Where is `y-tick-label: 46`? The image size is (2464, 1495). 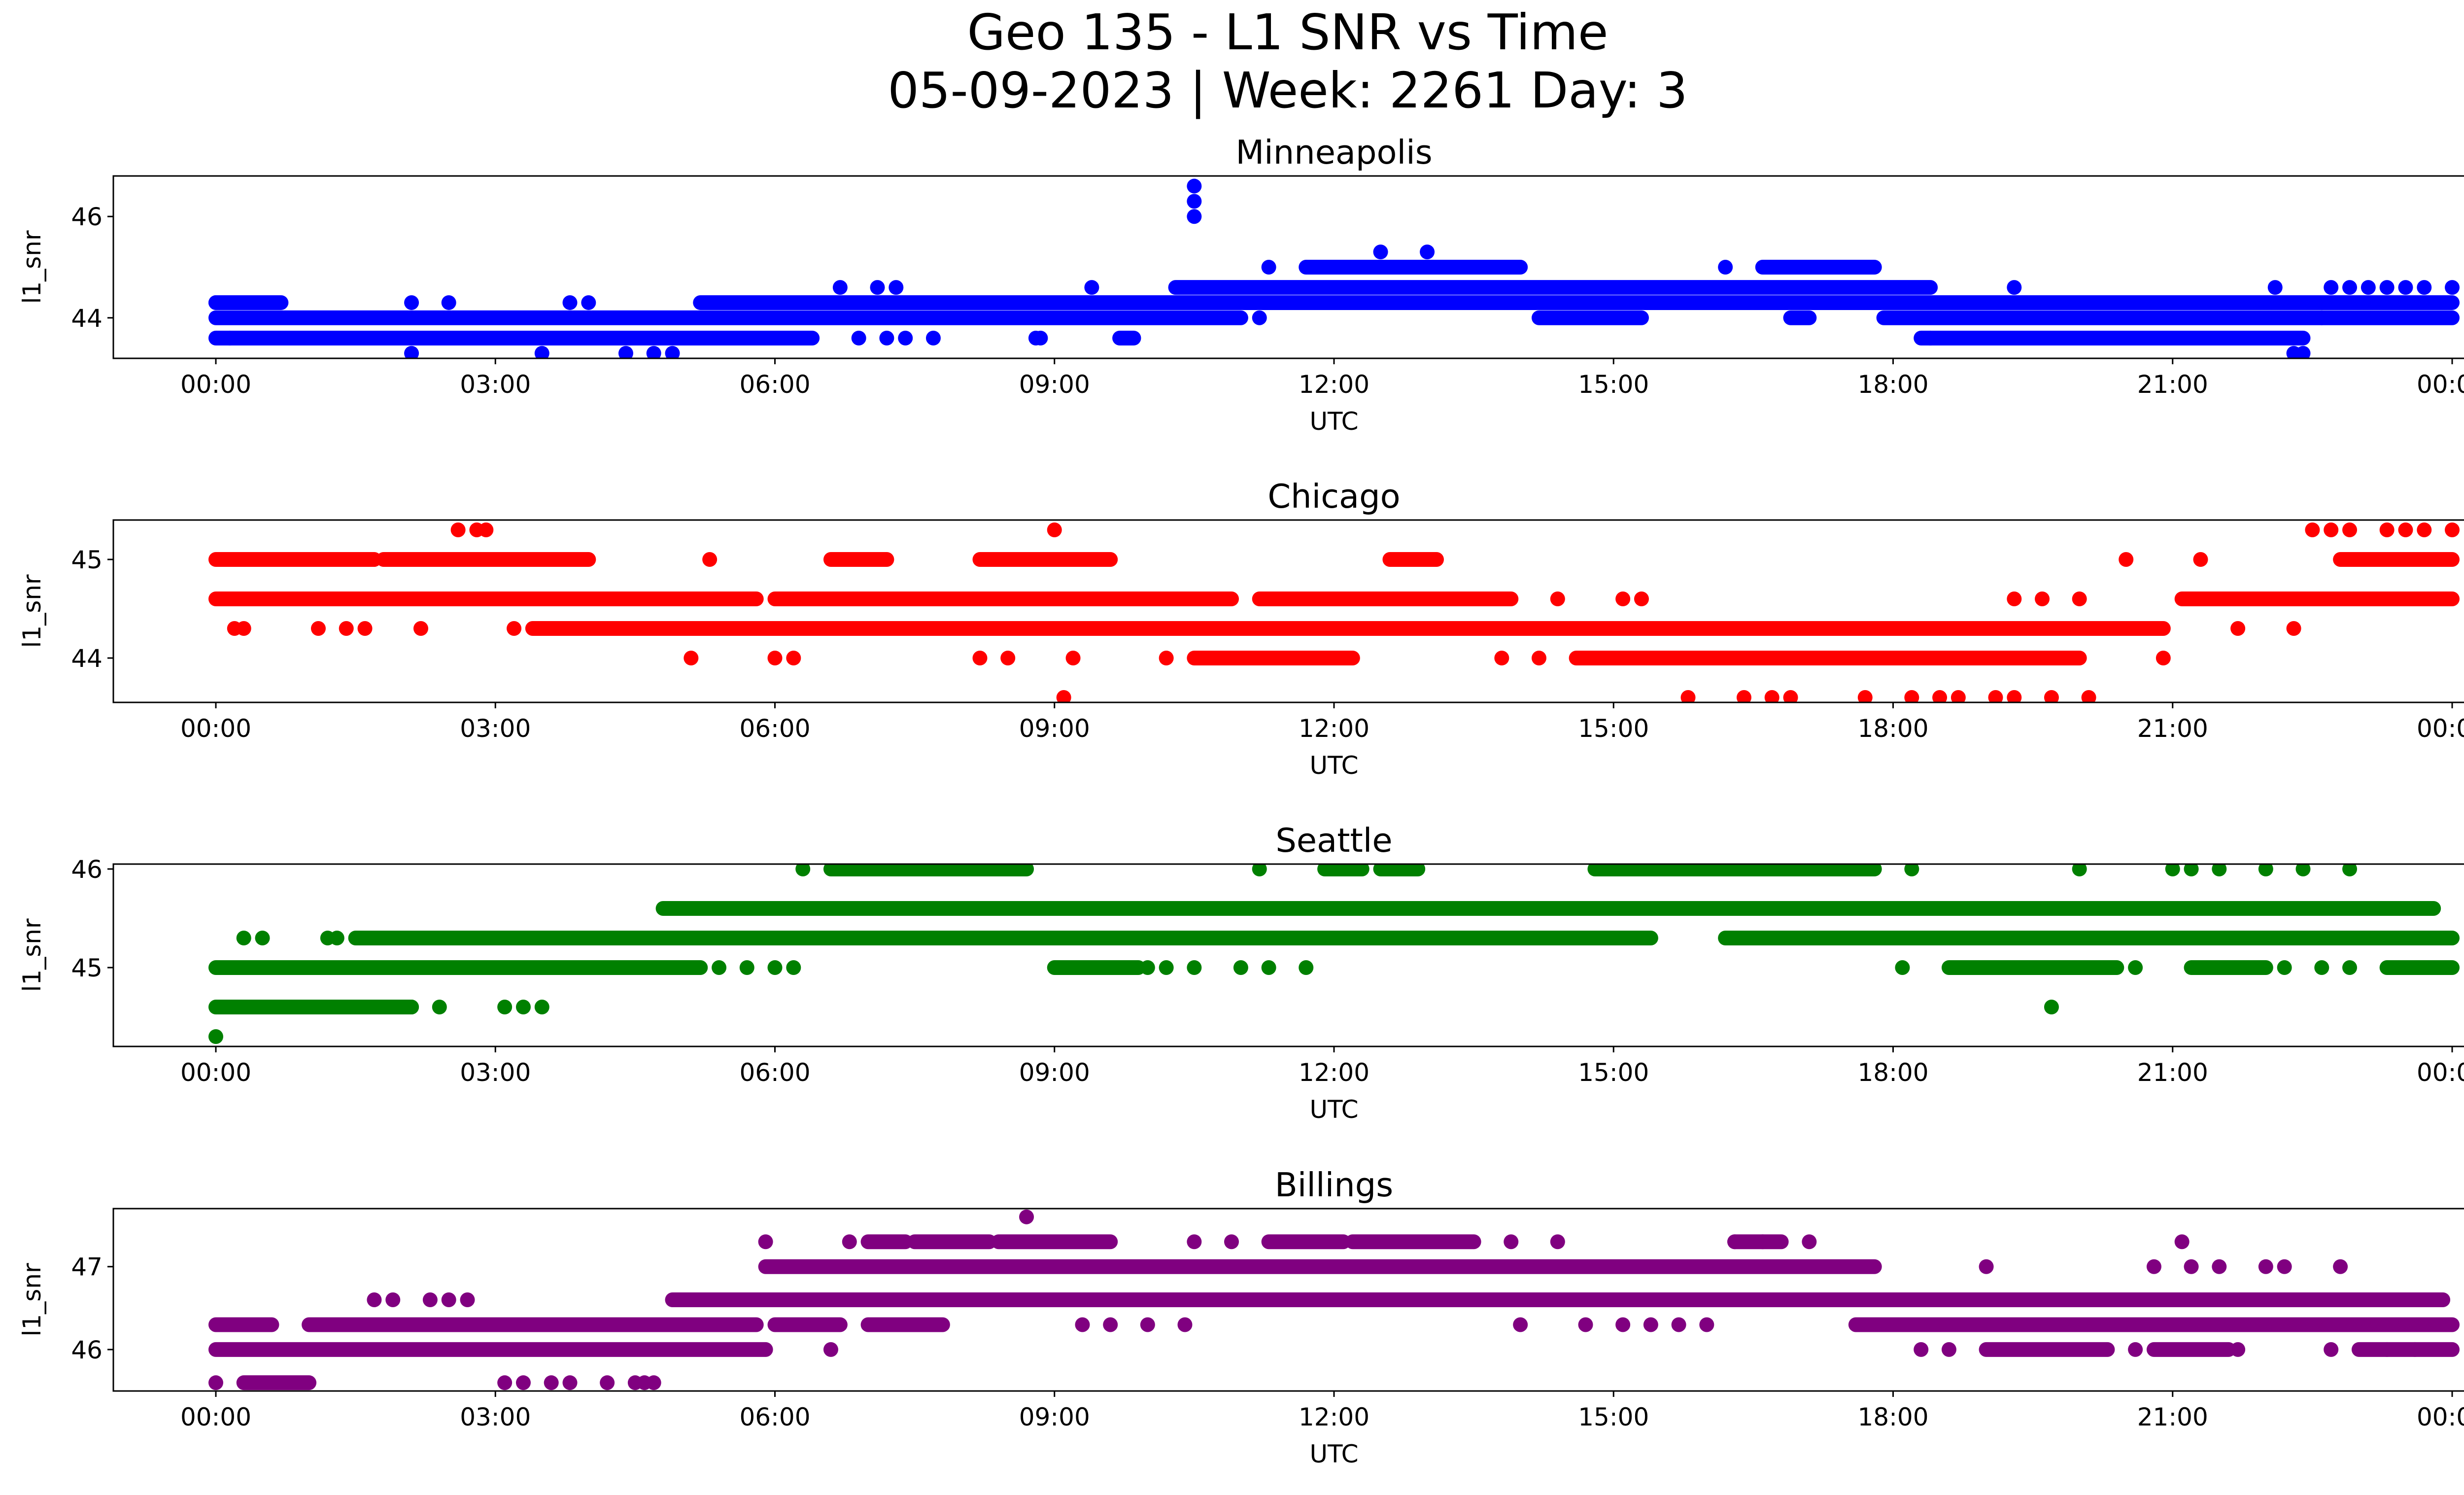
y-tick-label: 46 is located at coordinates (87, 217).